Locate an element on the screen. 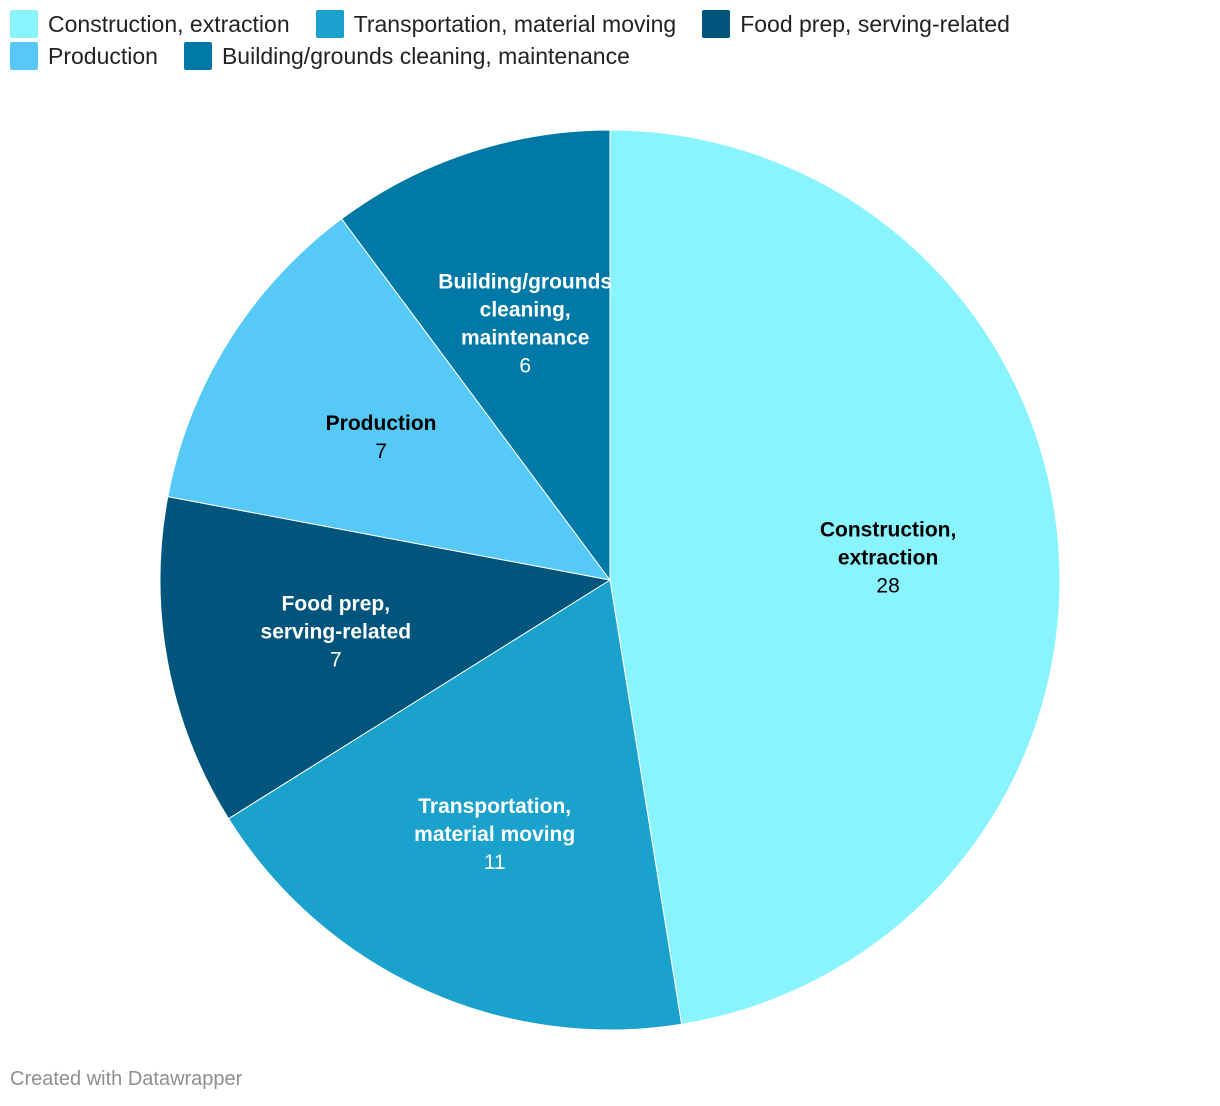  slice-label-value-transportation: 11 is located at coordinates (495, 862).